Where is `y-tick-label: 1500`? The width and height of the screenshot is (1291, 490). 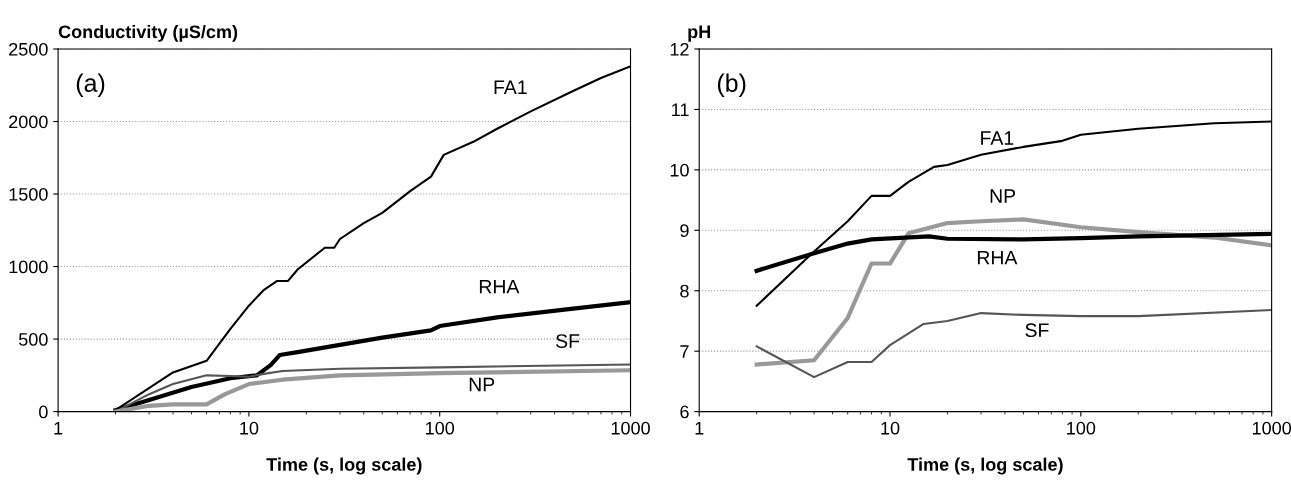
y-tick-label: 1500 is located at coordinates (28, 194).